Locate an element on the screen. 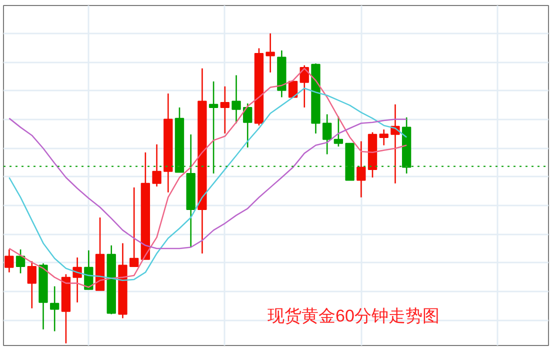  annotation: 现货黄金60分钟走势图 is located at coordinates (354, 316).